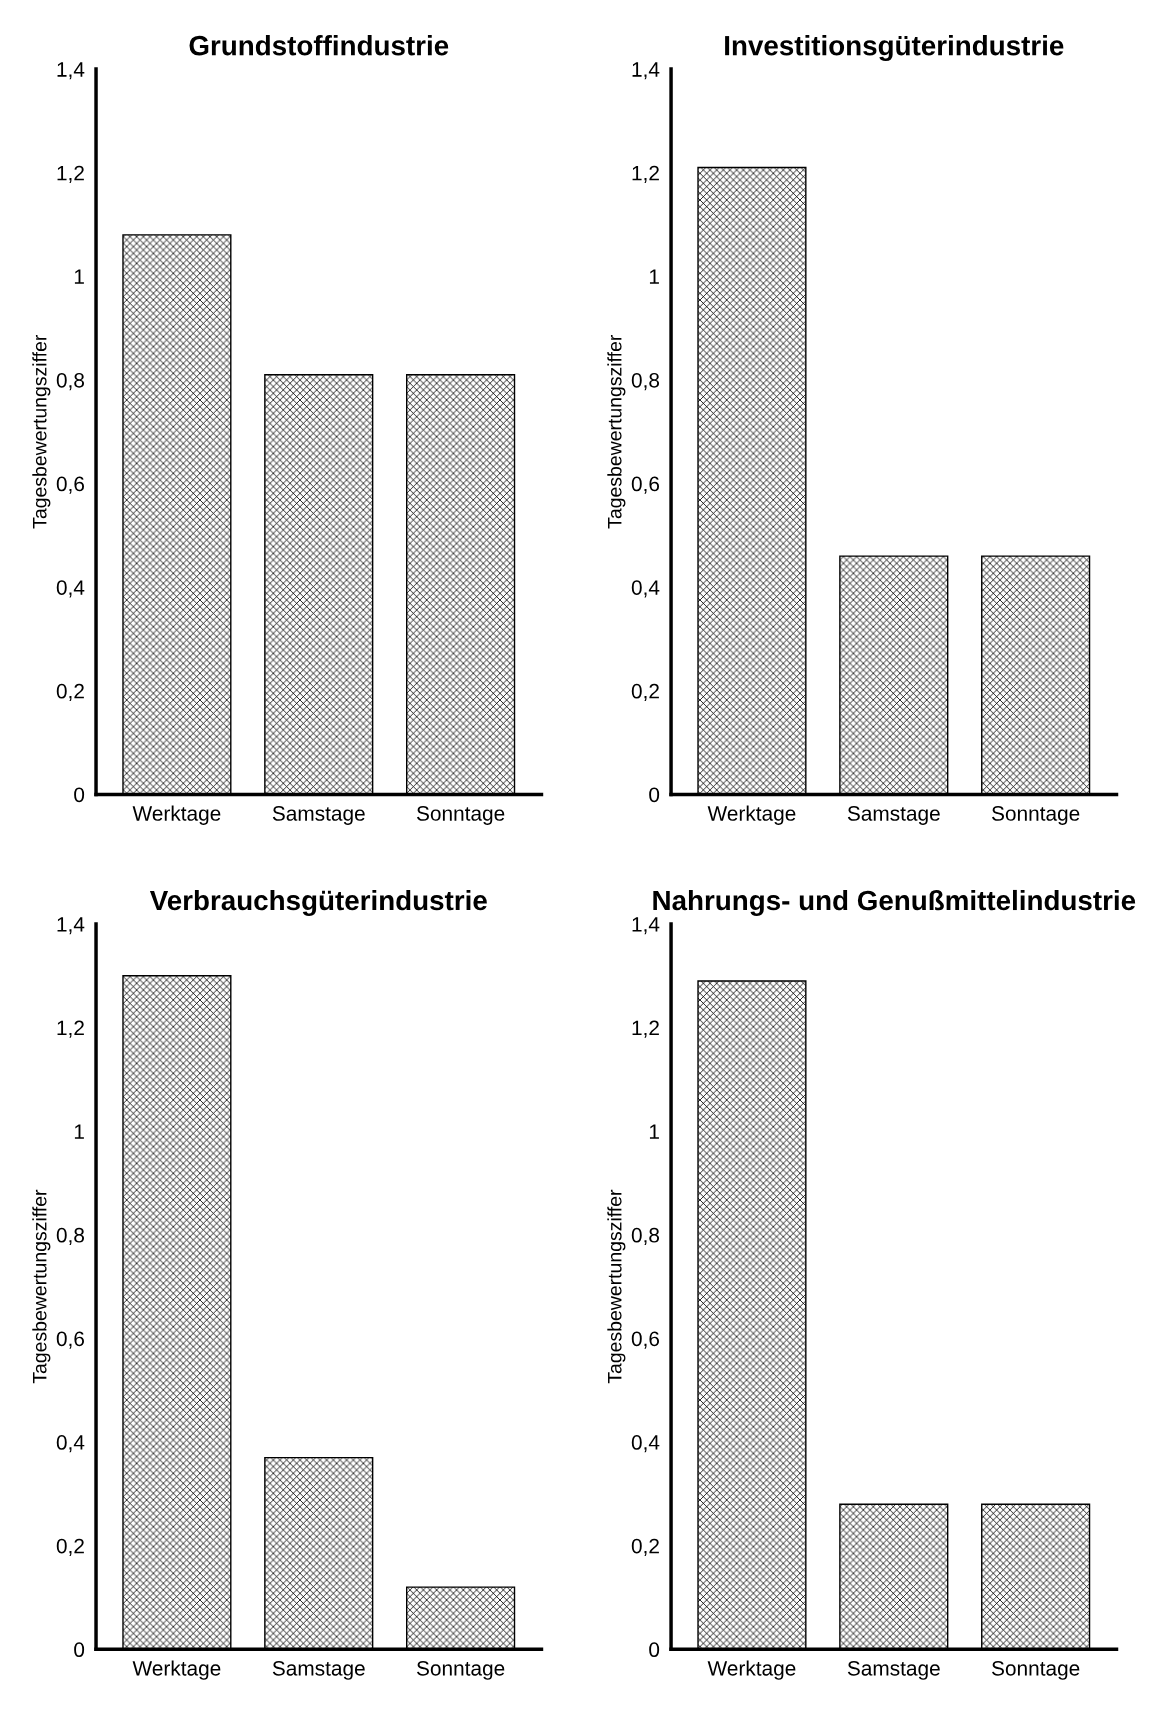 The width and height of the screenshot is (1157, 1727). What do you see at coordinates (318, 902) in the screenshot?
I see `chart-title: Verbrauchsgüterindustrie` at bounding box center [318, 902].